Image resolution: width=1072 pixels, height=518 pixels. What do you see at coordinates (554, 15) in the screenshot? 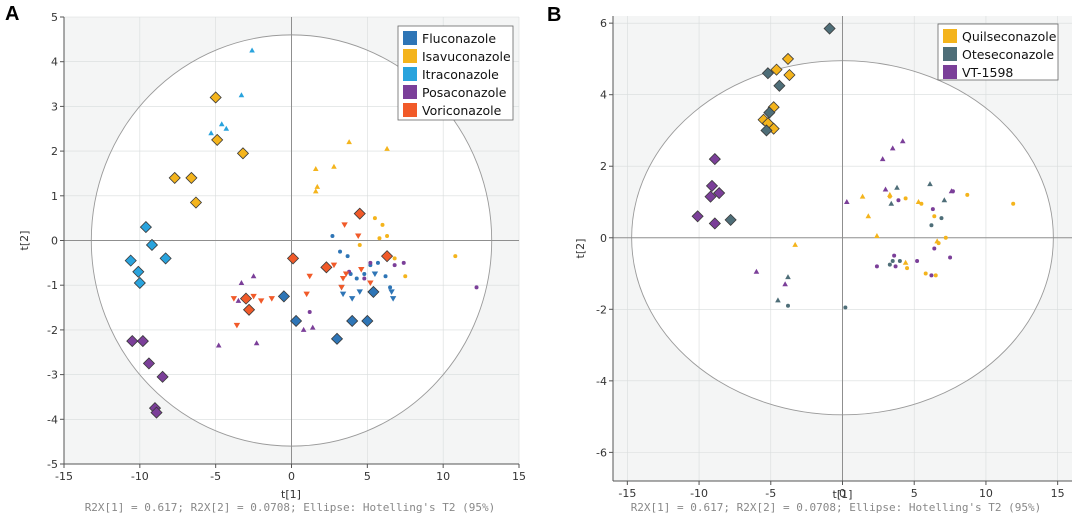
I see `panel-letter: B` at bounding box center [554, 15].